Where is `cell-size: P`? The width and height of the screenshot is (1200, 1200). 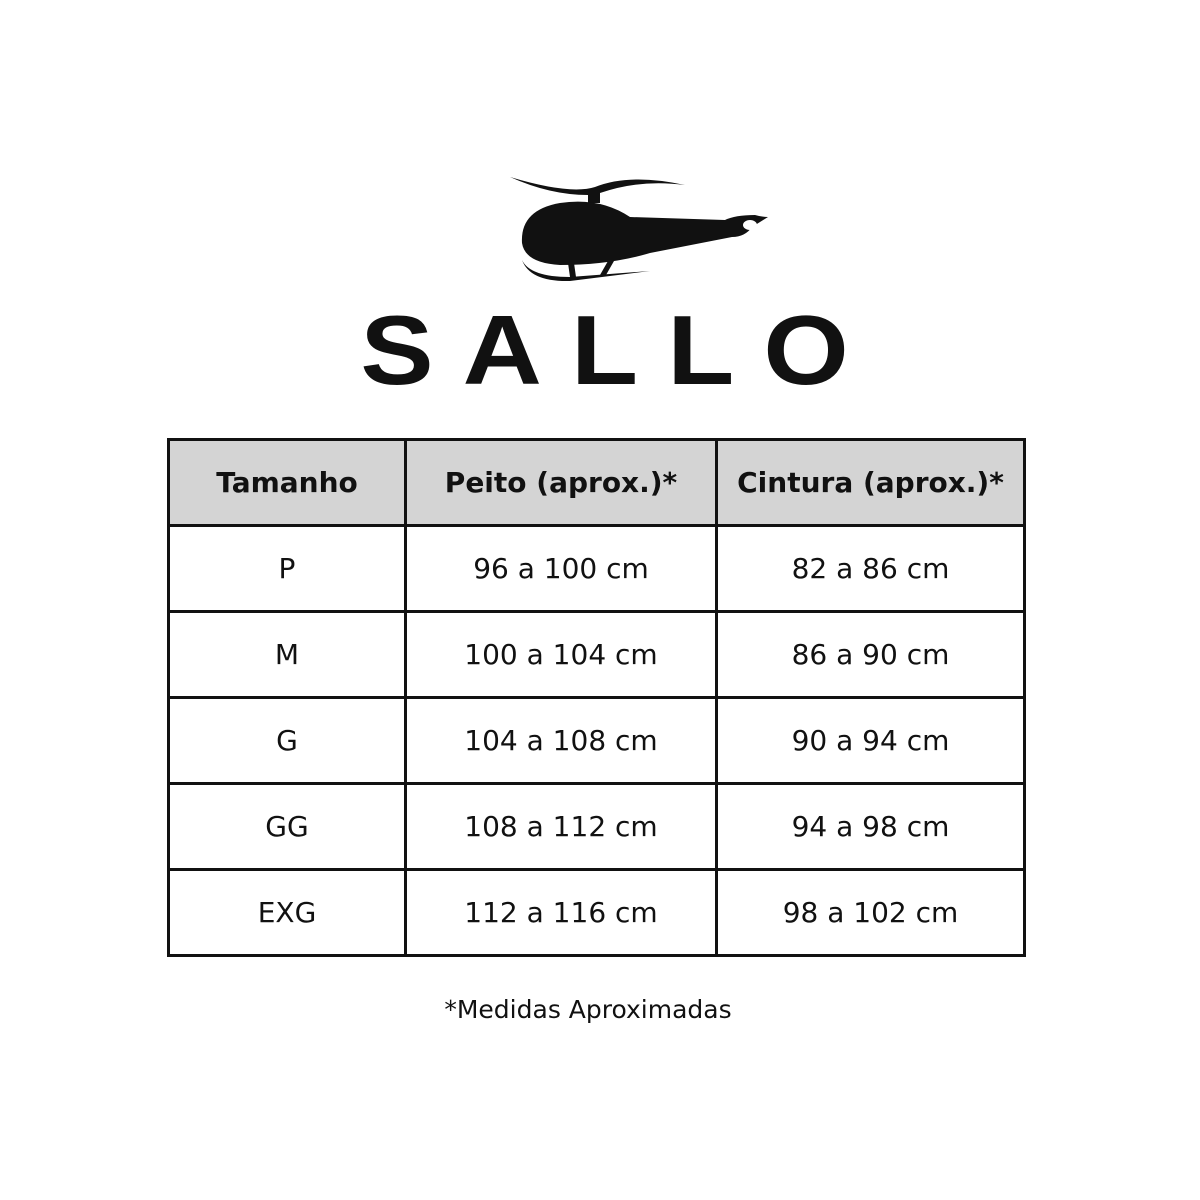
cell-size: P is located at coordinates (287, 568).